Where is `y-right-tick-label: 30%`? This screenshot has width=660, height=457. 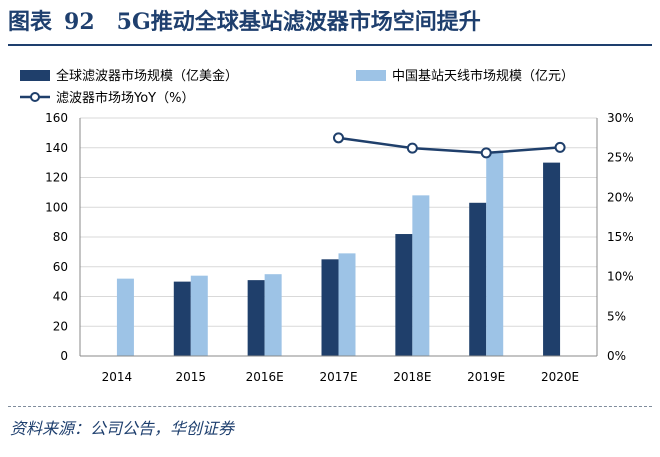 y-right-tick-label: 30% is located at coordinates (620, 118).